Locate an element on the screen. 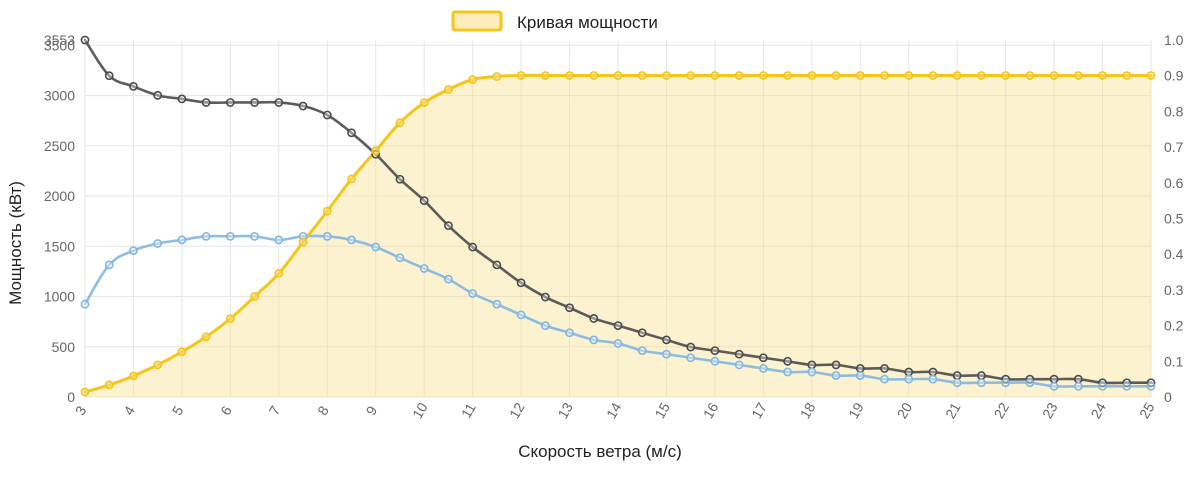 This screenshot has width=1200, height=480. legend: Кривая мощности is located at coordinates (554, 21).